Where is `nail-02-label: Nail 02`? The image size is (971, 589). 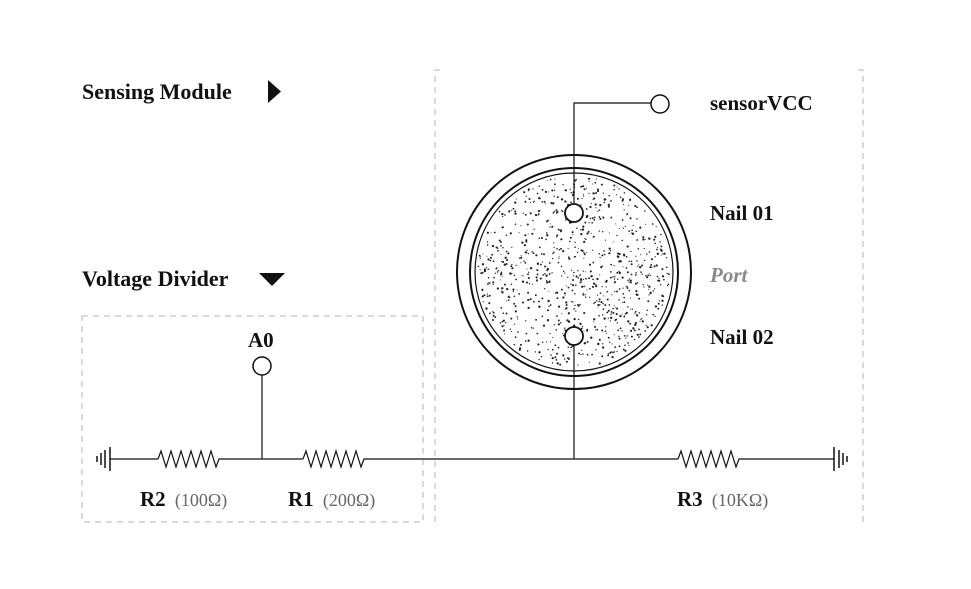 nail-02-label: Nail 02 is located at coordinates (742, 337).